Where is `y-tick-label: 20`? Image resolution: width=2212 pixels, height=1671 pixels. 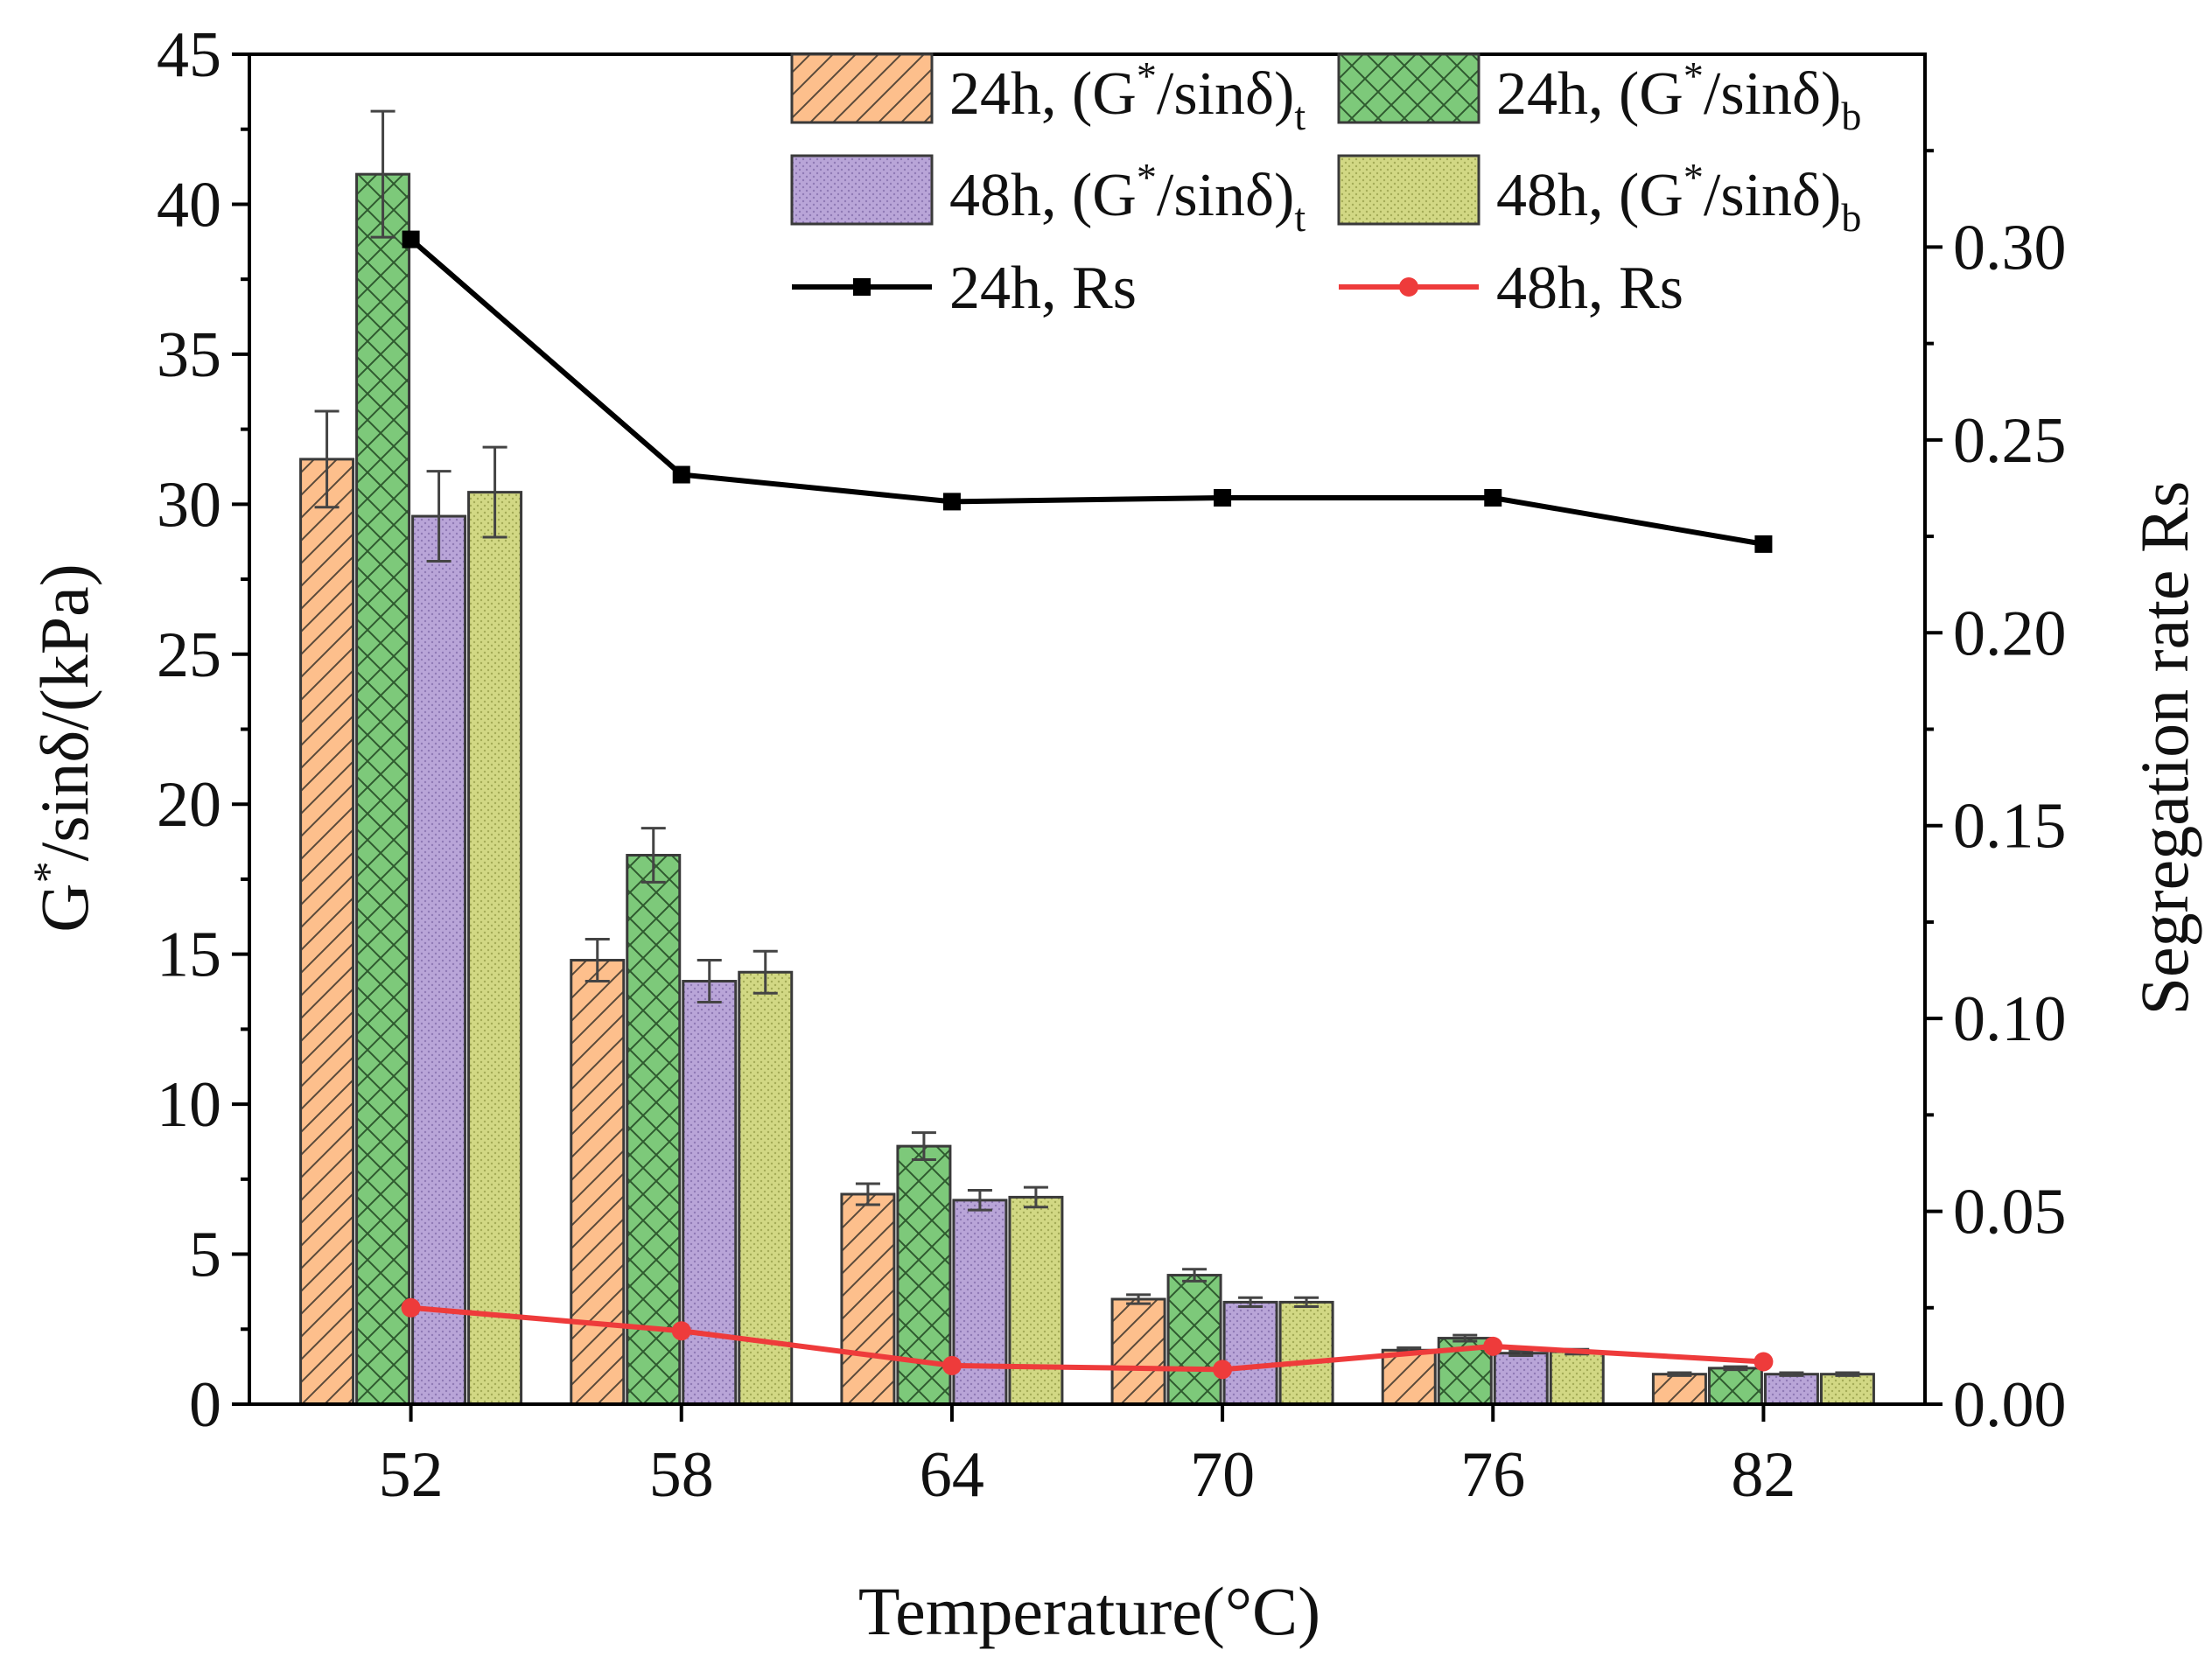 y-tick-label: 20 is located at coordinates (189, 805).